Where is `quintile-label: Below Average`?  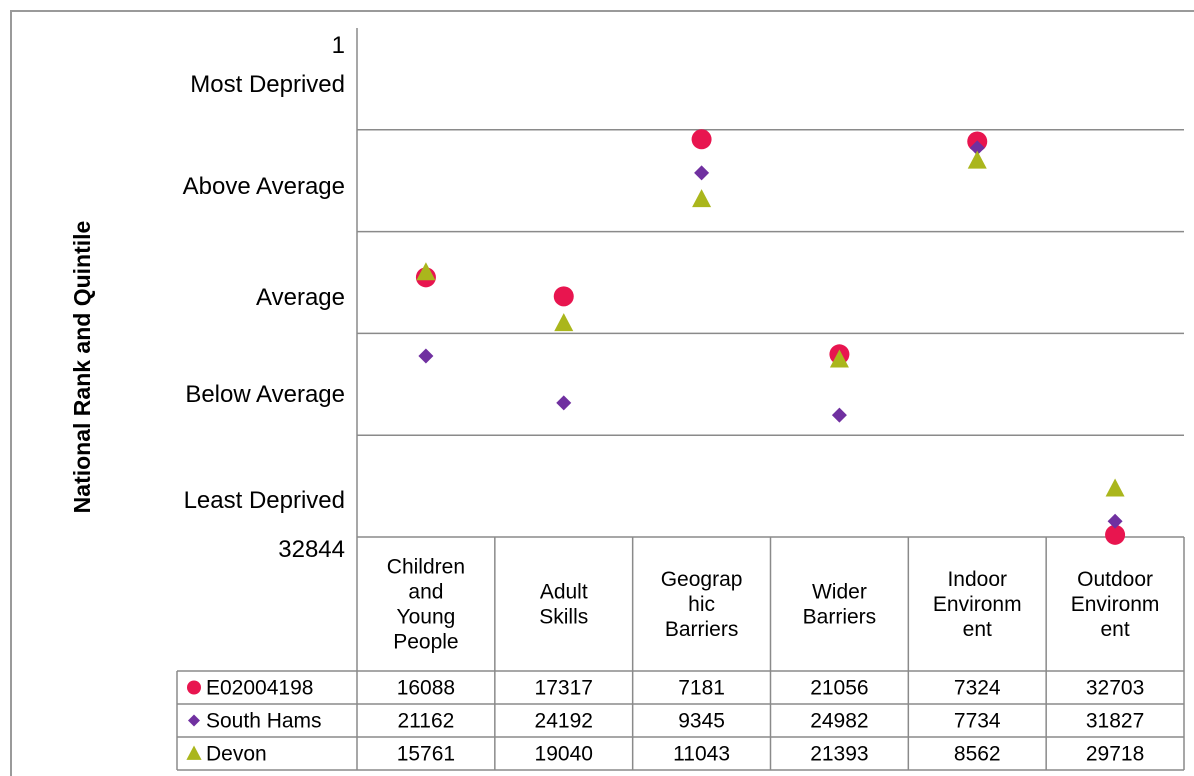
quintile-label: Below Average is located at coordinates (265, 394).